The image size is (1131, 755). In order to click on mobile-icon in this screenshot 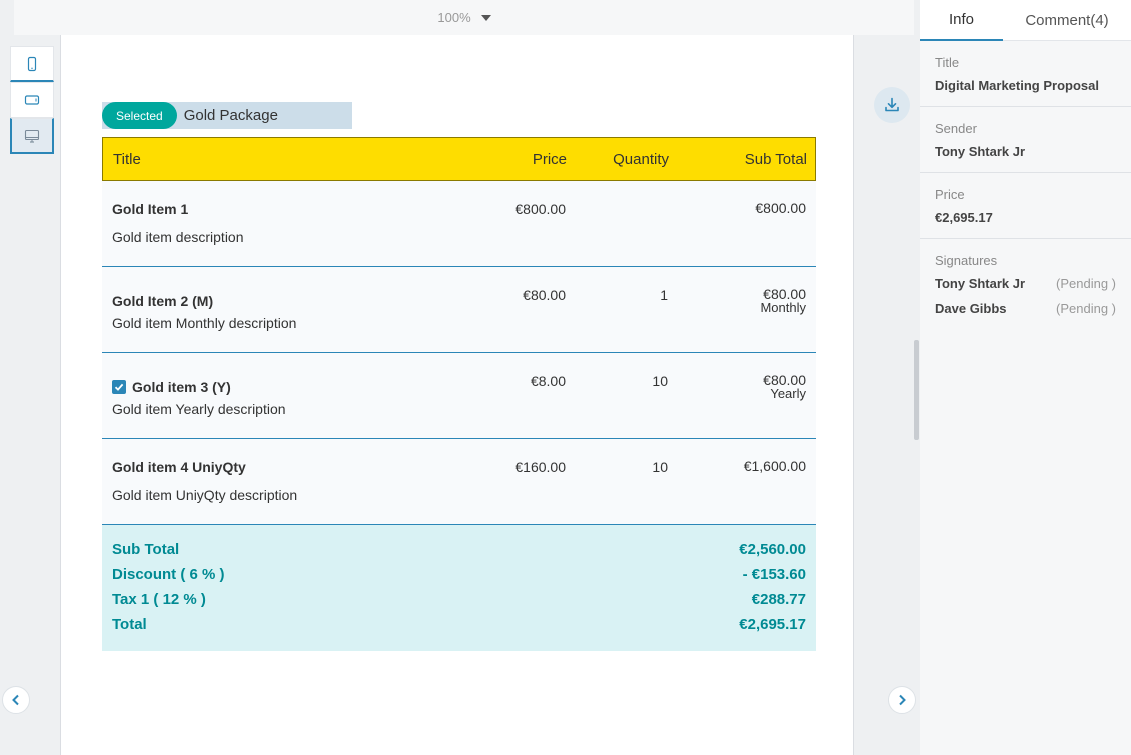, I will do `click(32, 63)`.